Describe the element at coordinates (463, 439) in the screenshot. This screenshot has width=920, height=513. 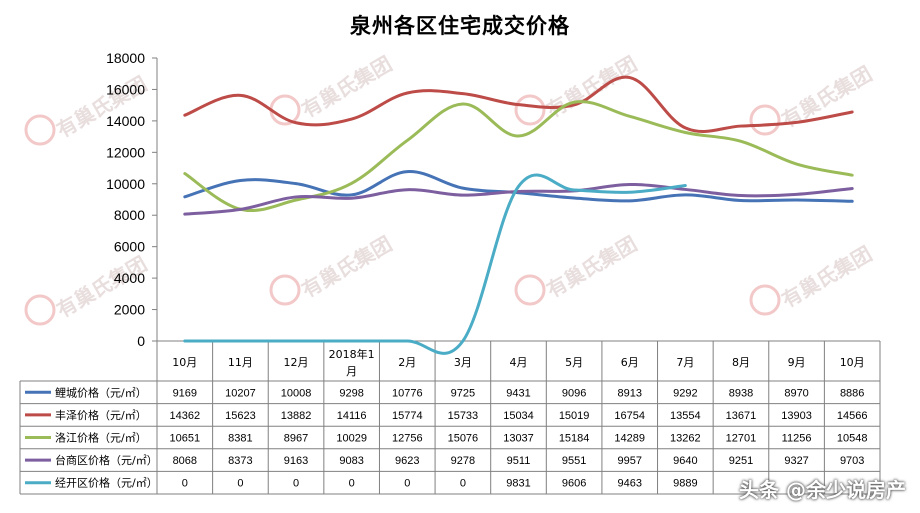
I see `table-cell-value: 15076` at that location.